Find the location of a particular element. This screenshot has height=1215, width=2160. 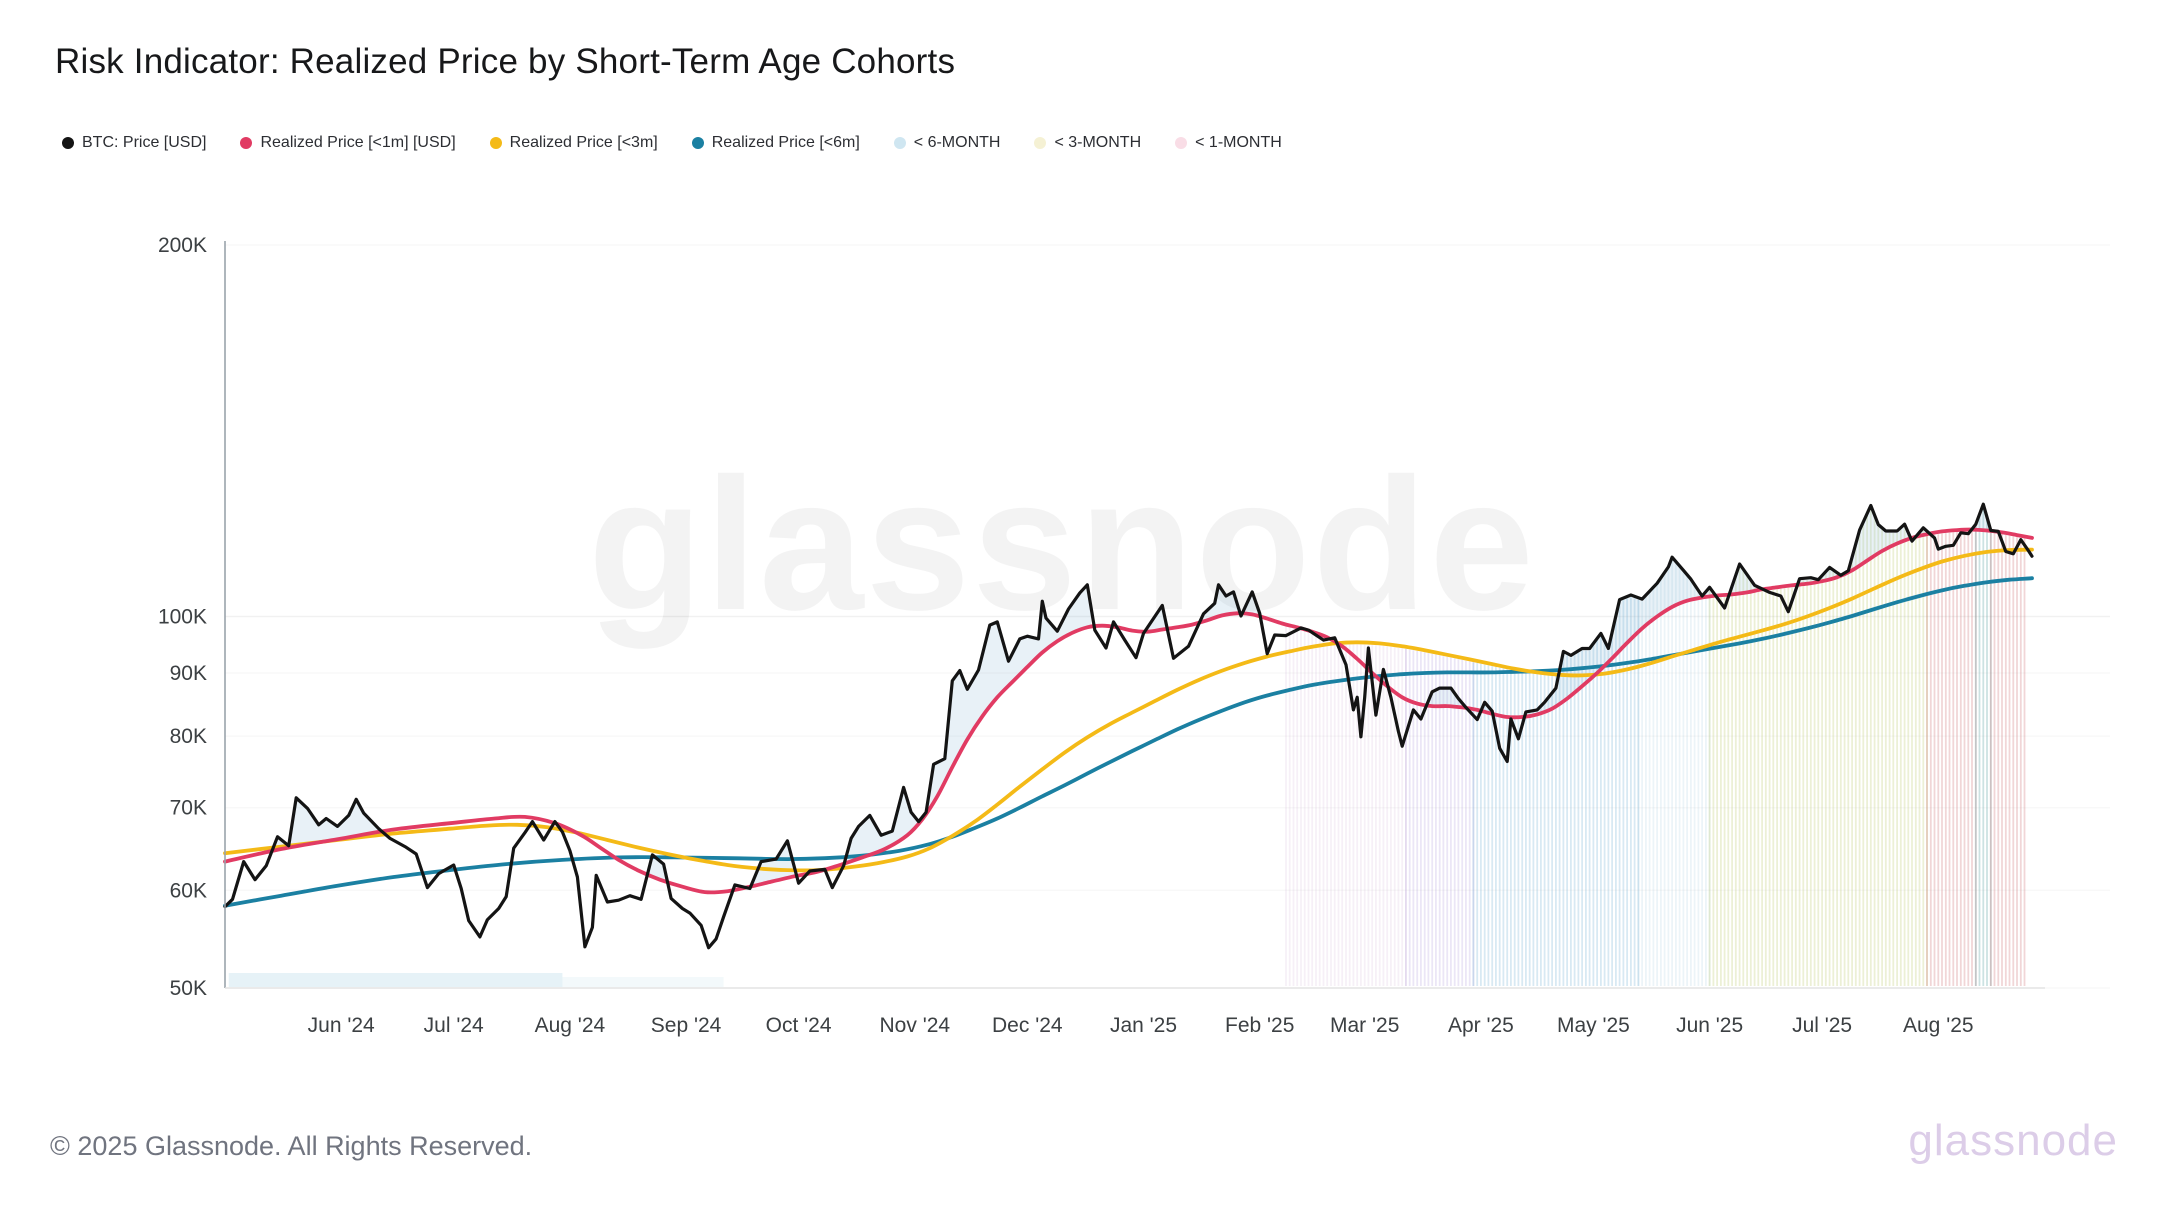

y-tick-label: 90K is located at coordinates (188, 673).